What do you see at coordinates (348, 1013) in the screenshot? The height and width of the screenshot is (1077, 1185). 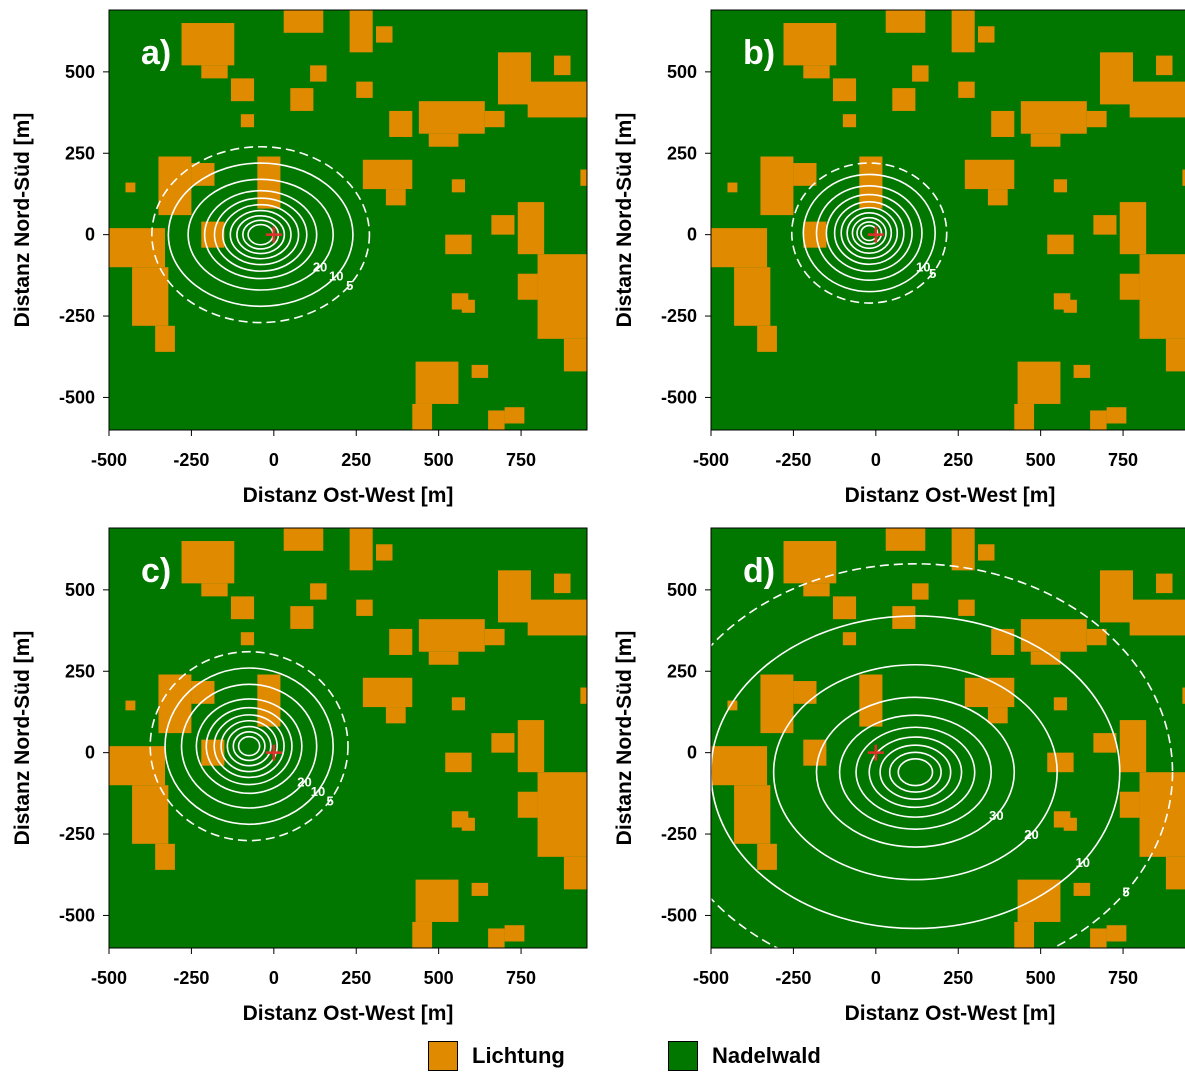 I see `x-axis-label: Distanz Ost-West [m]` at bounding box center [348, 1013].